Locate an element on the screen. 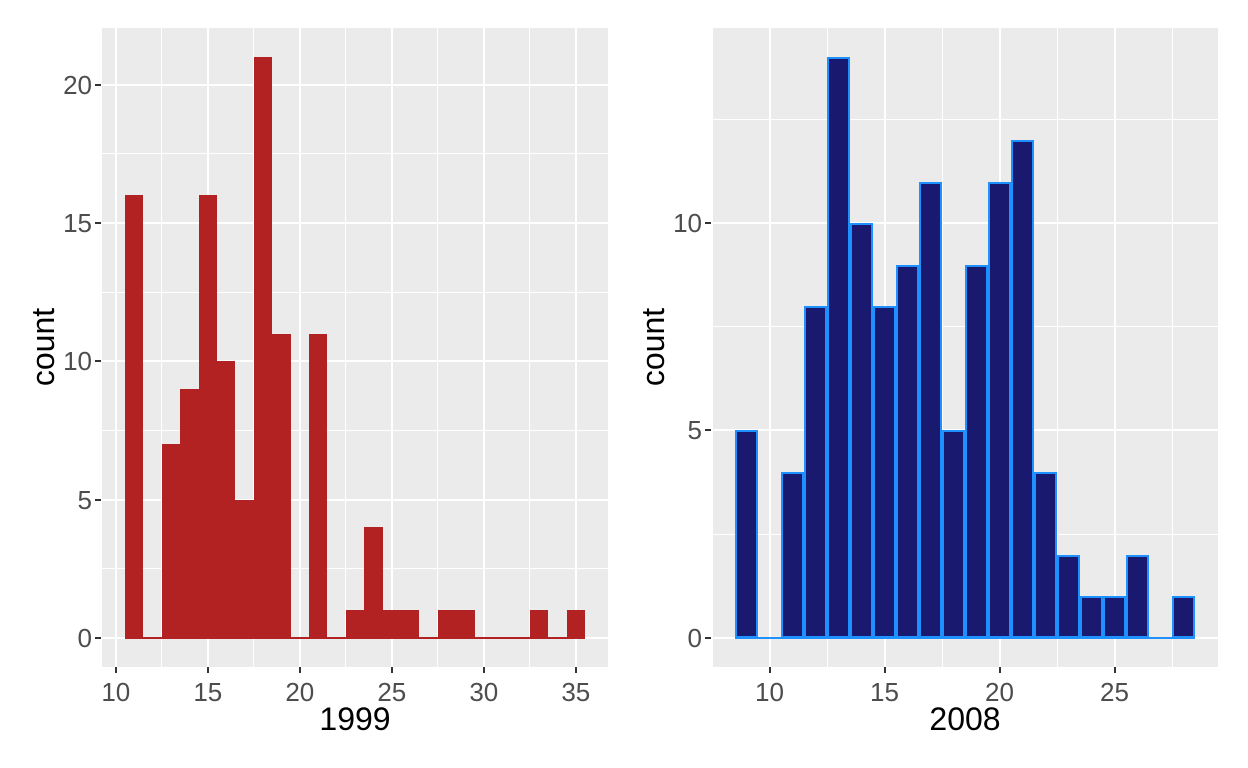 The image size is (1248, 768). x-tick-label: 35 is located at coordinates (576, 692).